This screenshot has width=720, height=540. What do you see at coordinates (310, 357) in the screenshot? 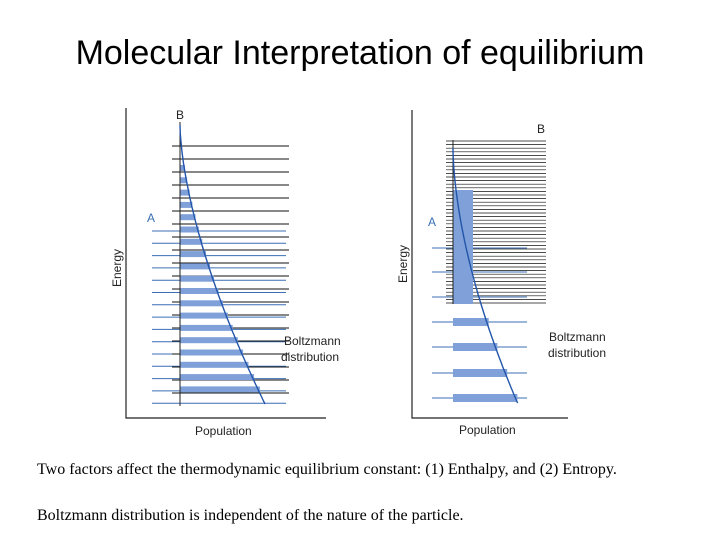
I see `left-distribution-label-line2: distribution` at bounding box center [310, 357].